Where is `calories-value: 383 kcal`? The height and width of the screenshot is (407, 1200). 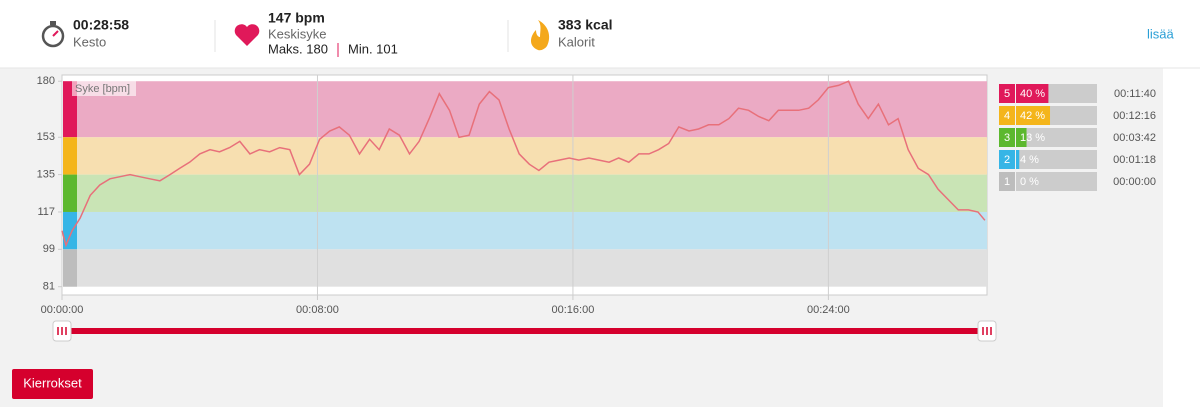
calories-value: 383 kcal is located at coordinates (585, 25).